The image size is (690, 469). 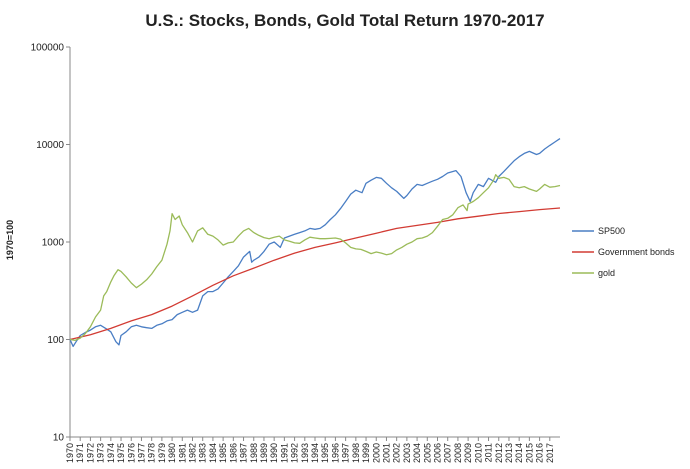 I want to click on x-tick-label: 1987, so click(x=244, y=453).